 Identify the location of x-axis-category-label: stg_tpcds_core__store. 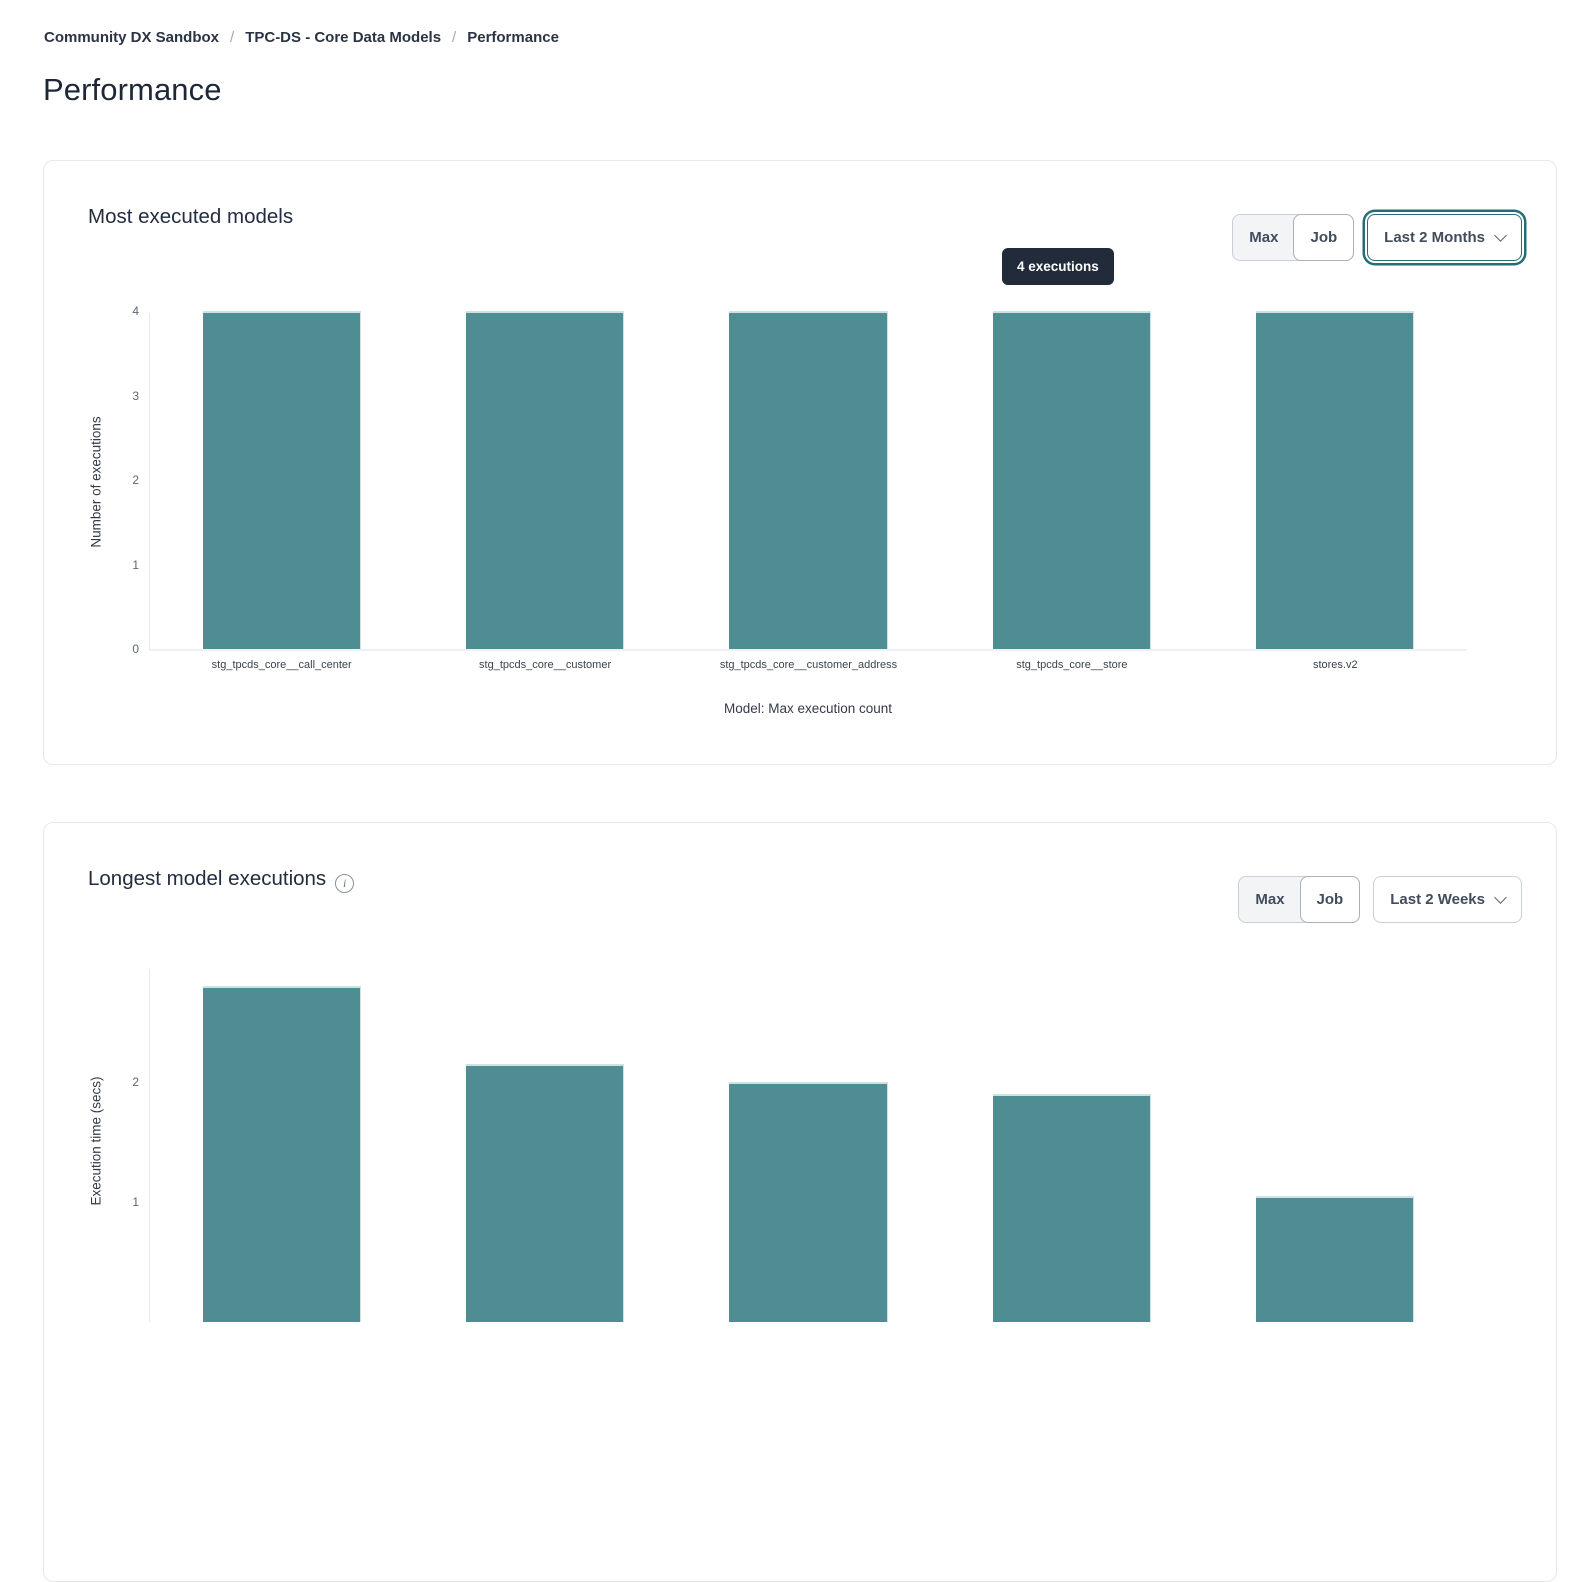
(1072, 665).